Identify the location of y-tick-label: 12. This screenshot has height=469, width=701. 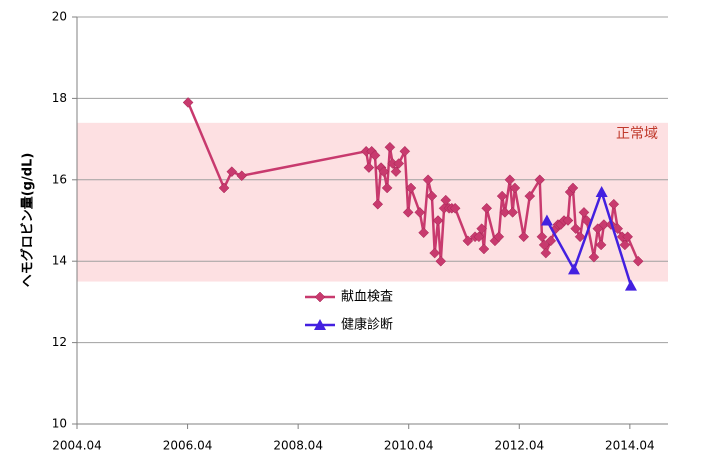
(59, 342).